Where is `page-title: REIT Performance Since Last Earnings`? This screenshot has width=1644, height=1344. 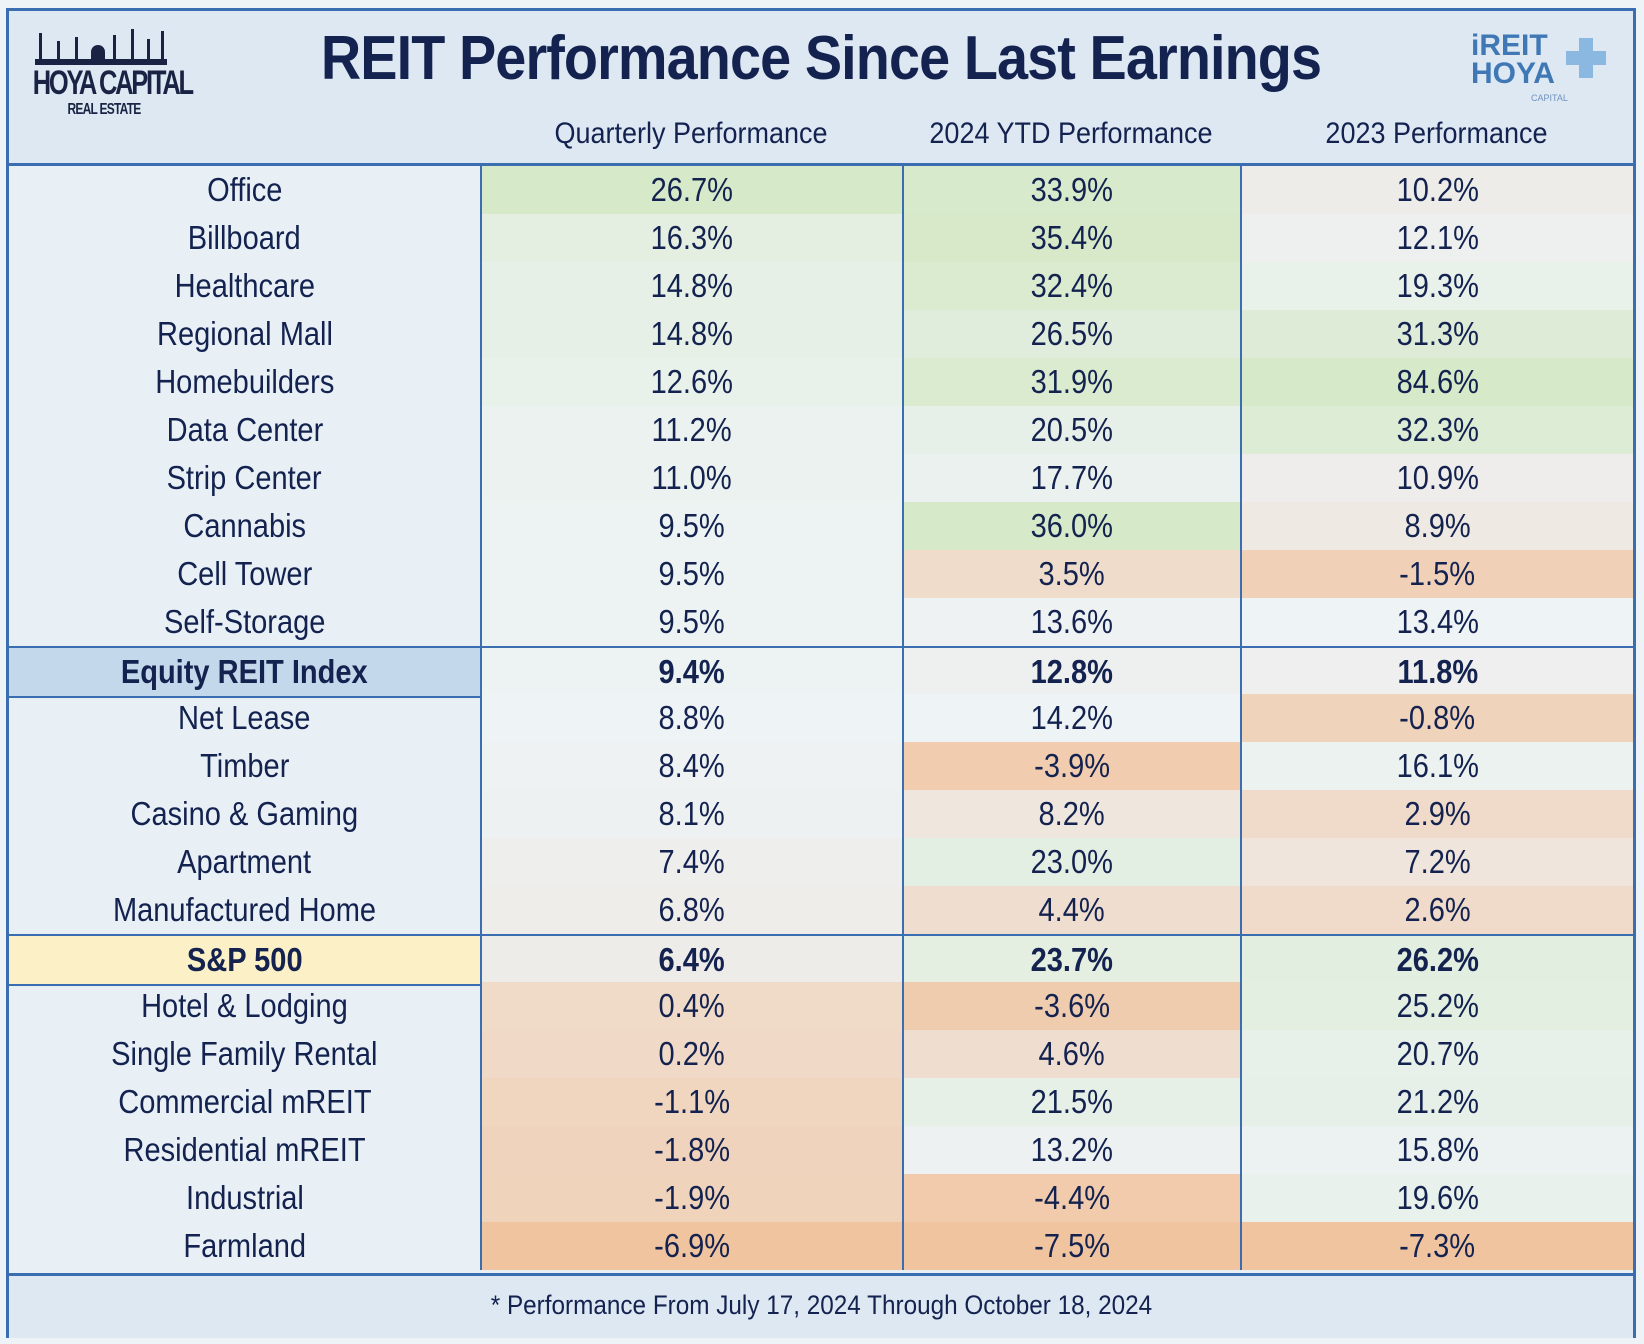 page-title: REIT Performance Since Last Earnings is located at coordinates (821, 58).